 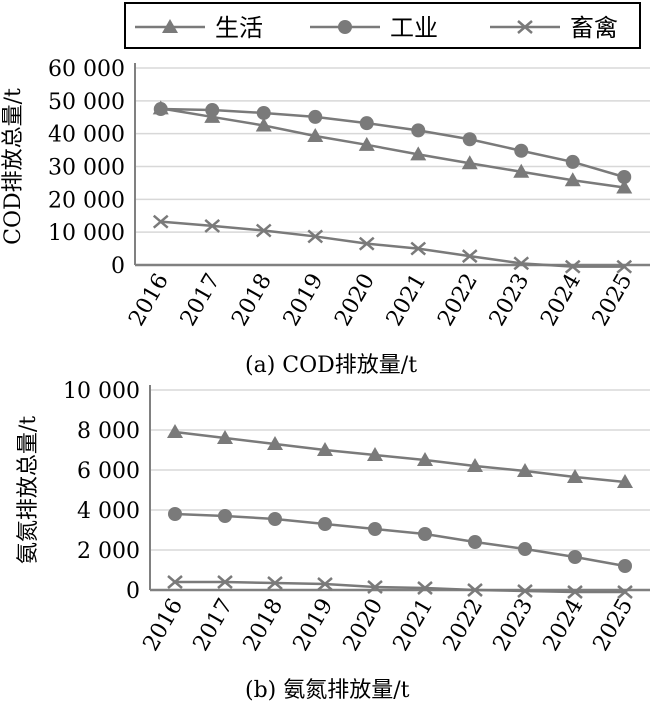 I want to click on y-axis-title: 氨氮排放总量/t, so click(x=28, y=490).